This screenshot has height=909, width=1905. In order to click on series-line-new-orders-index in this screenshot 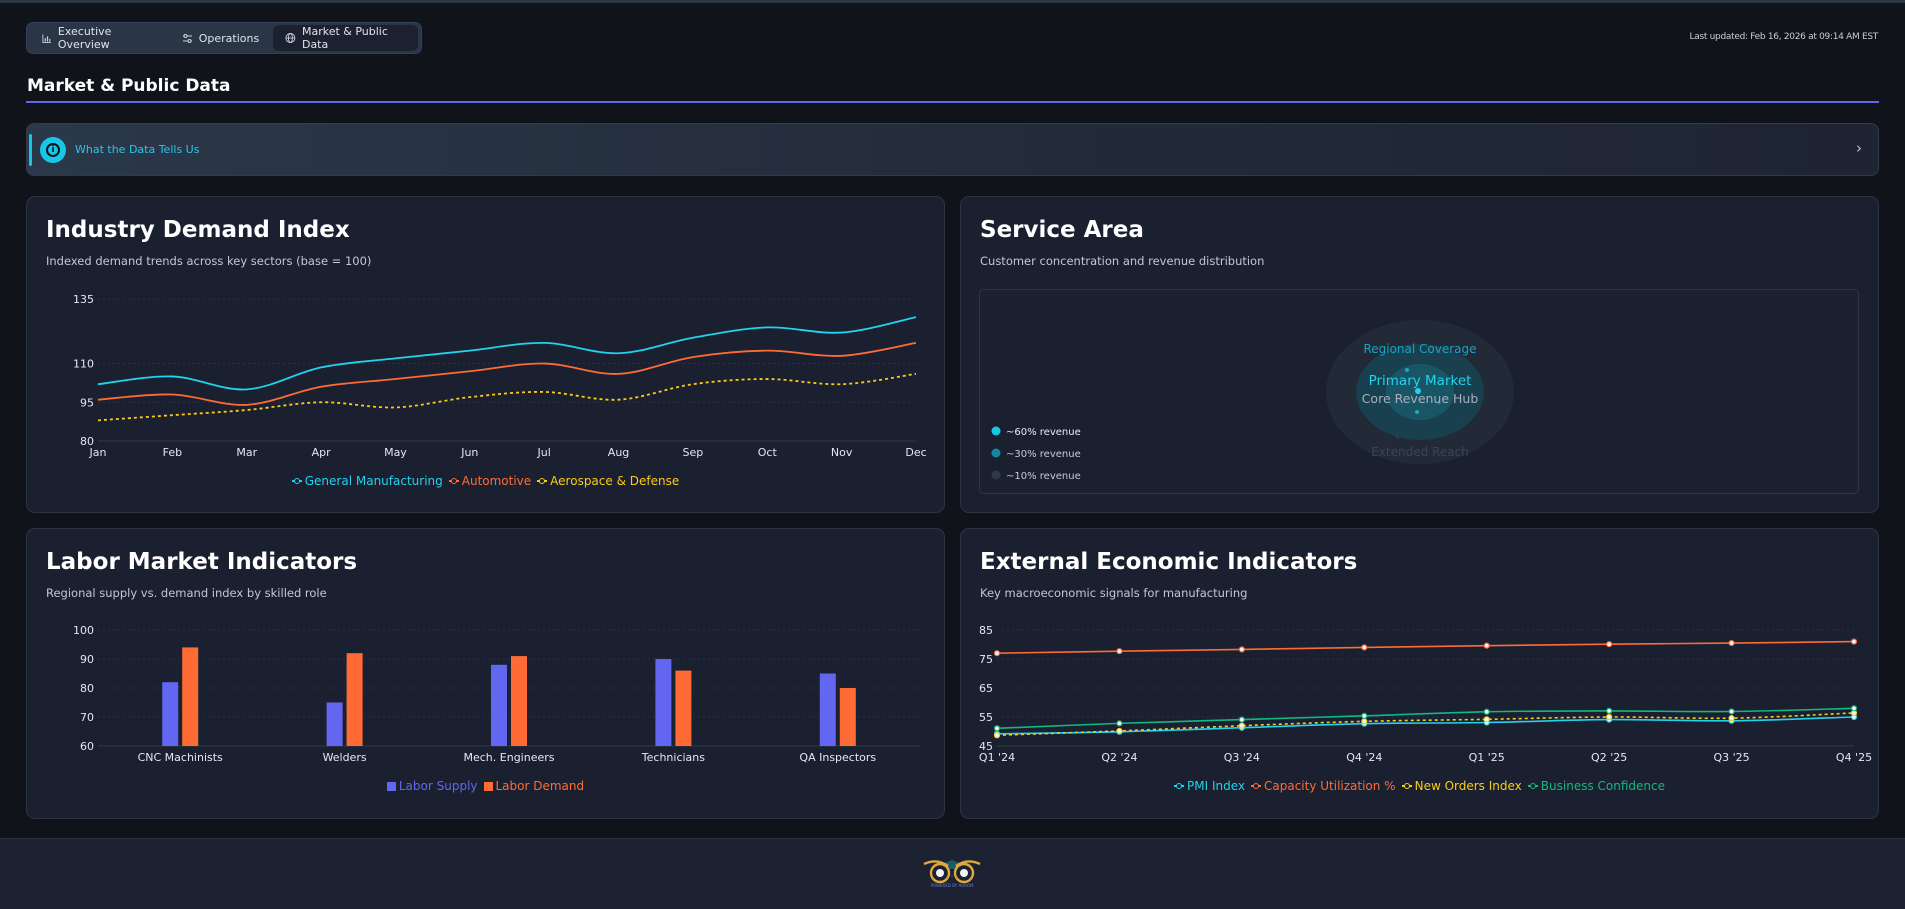, I will do `click(1425, 724)`.